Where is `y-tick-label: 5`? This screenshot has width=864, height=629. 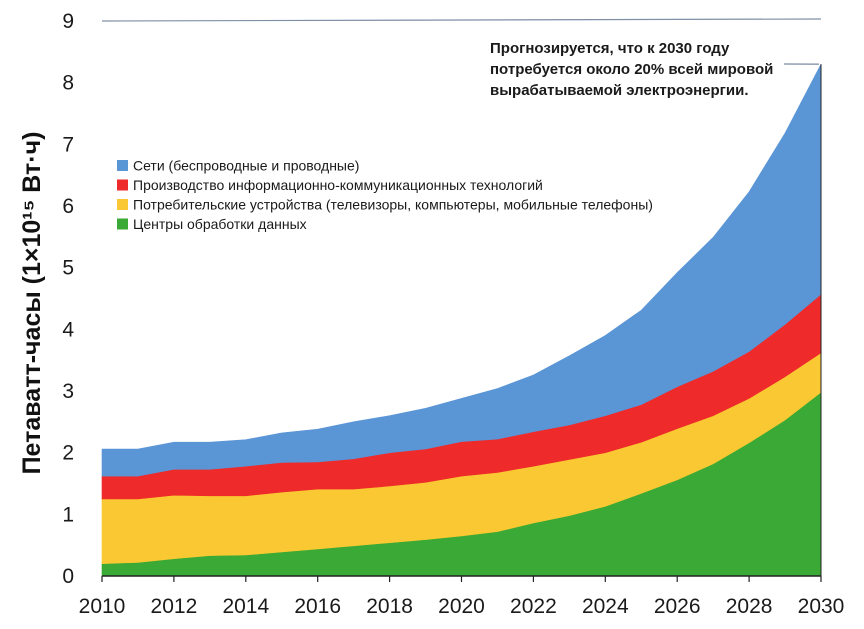
y-tick-label: 5 is located at coordinates (68, 268).